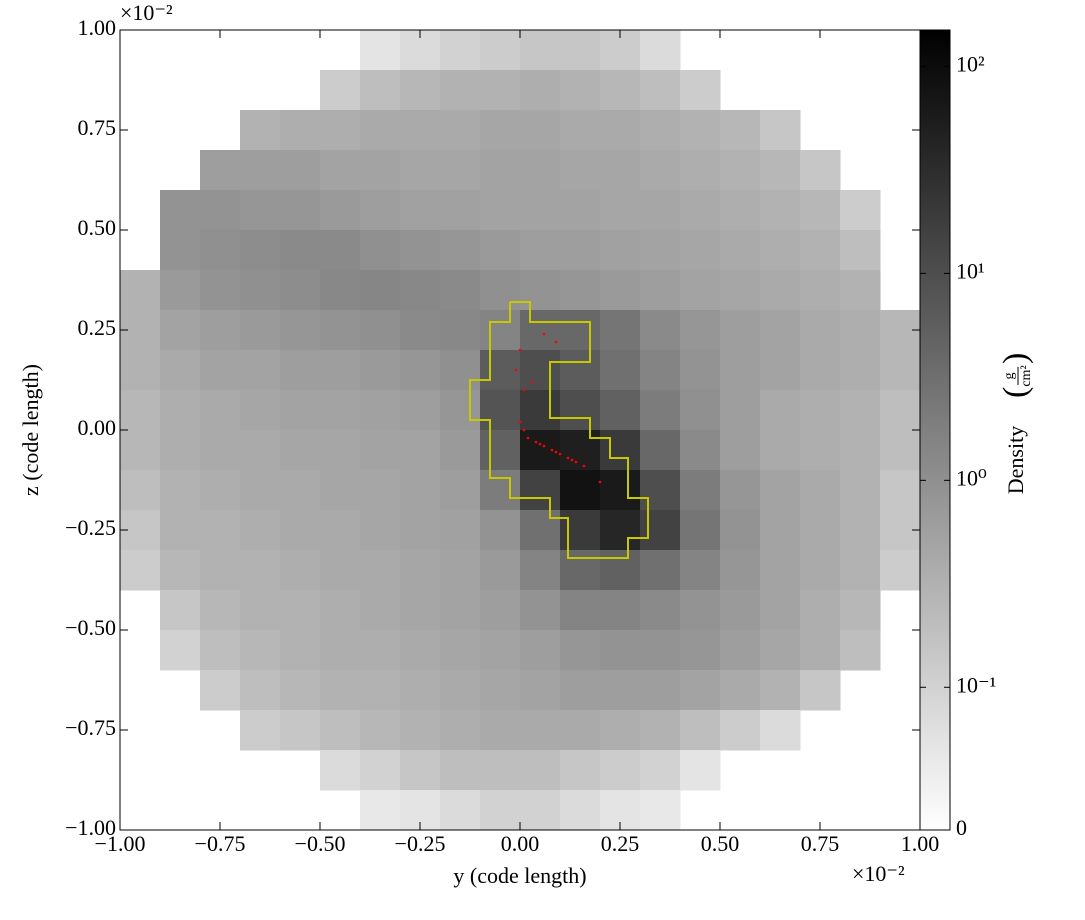 The height and width of the screenshot is (920, 1085). Describe the element at coordinates (1015, 424) in the screenshot. I see `colorbar-label: Density ( g cm² )` at that location.